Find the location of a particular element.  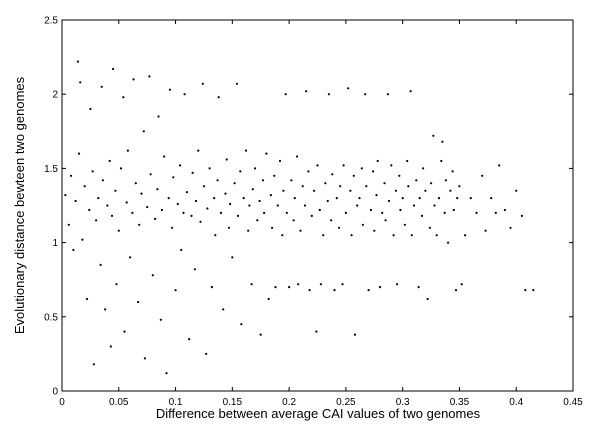

y-tick-label: 2 is located at coordinates (55, 95).